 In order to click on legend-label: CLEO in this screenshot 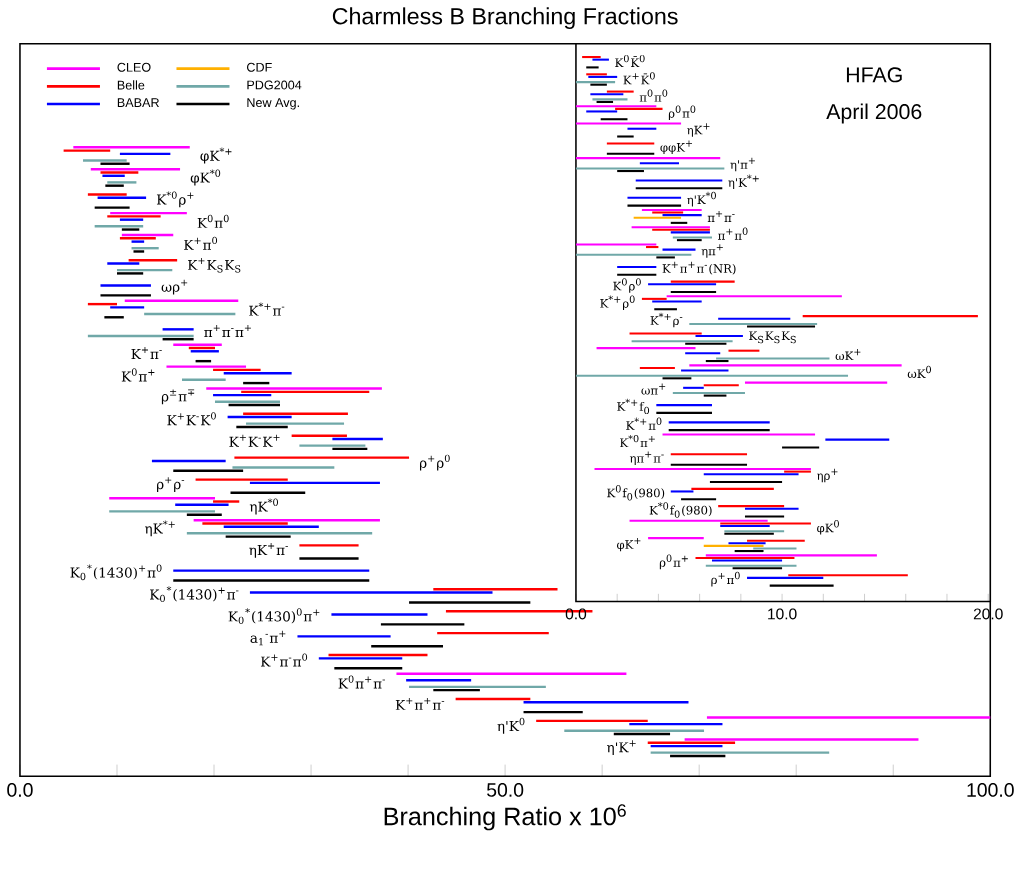, I will do `click(134, 67)`.